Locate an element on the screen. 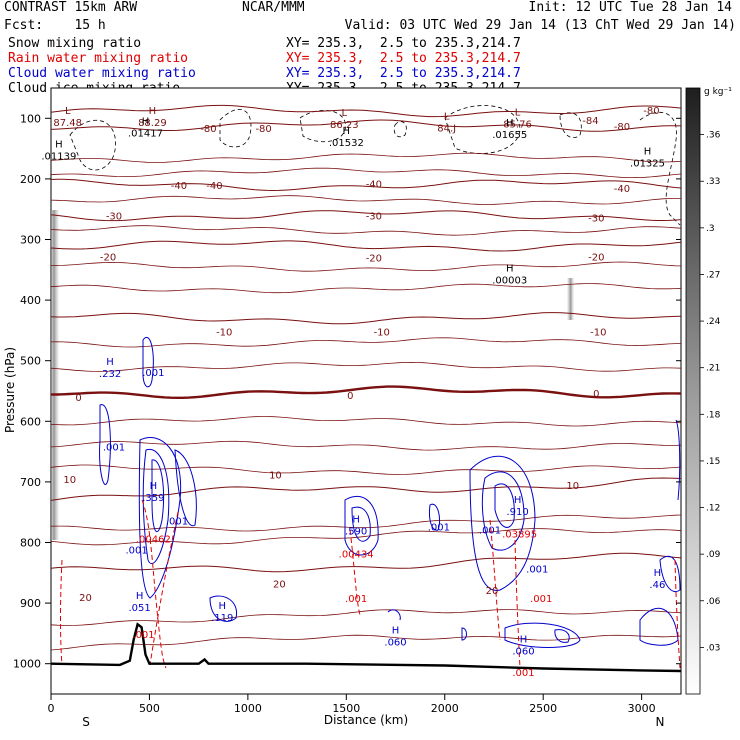  y-tick-label: 400 is located at coordinates (30, 300).